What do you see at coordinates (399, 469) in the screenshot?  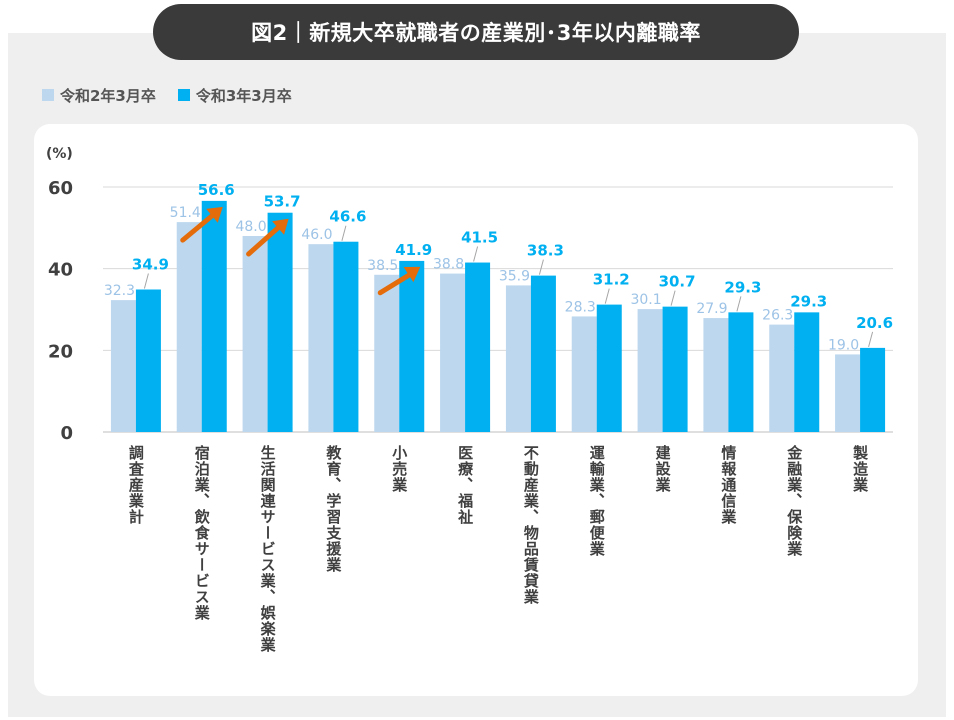 I see `x-tick-label: 小売業` at bounding box center [399, 469].